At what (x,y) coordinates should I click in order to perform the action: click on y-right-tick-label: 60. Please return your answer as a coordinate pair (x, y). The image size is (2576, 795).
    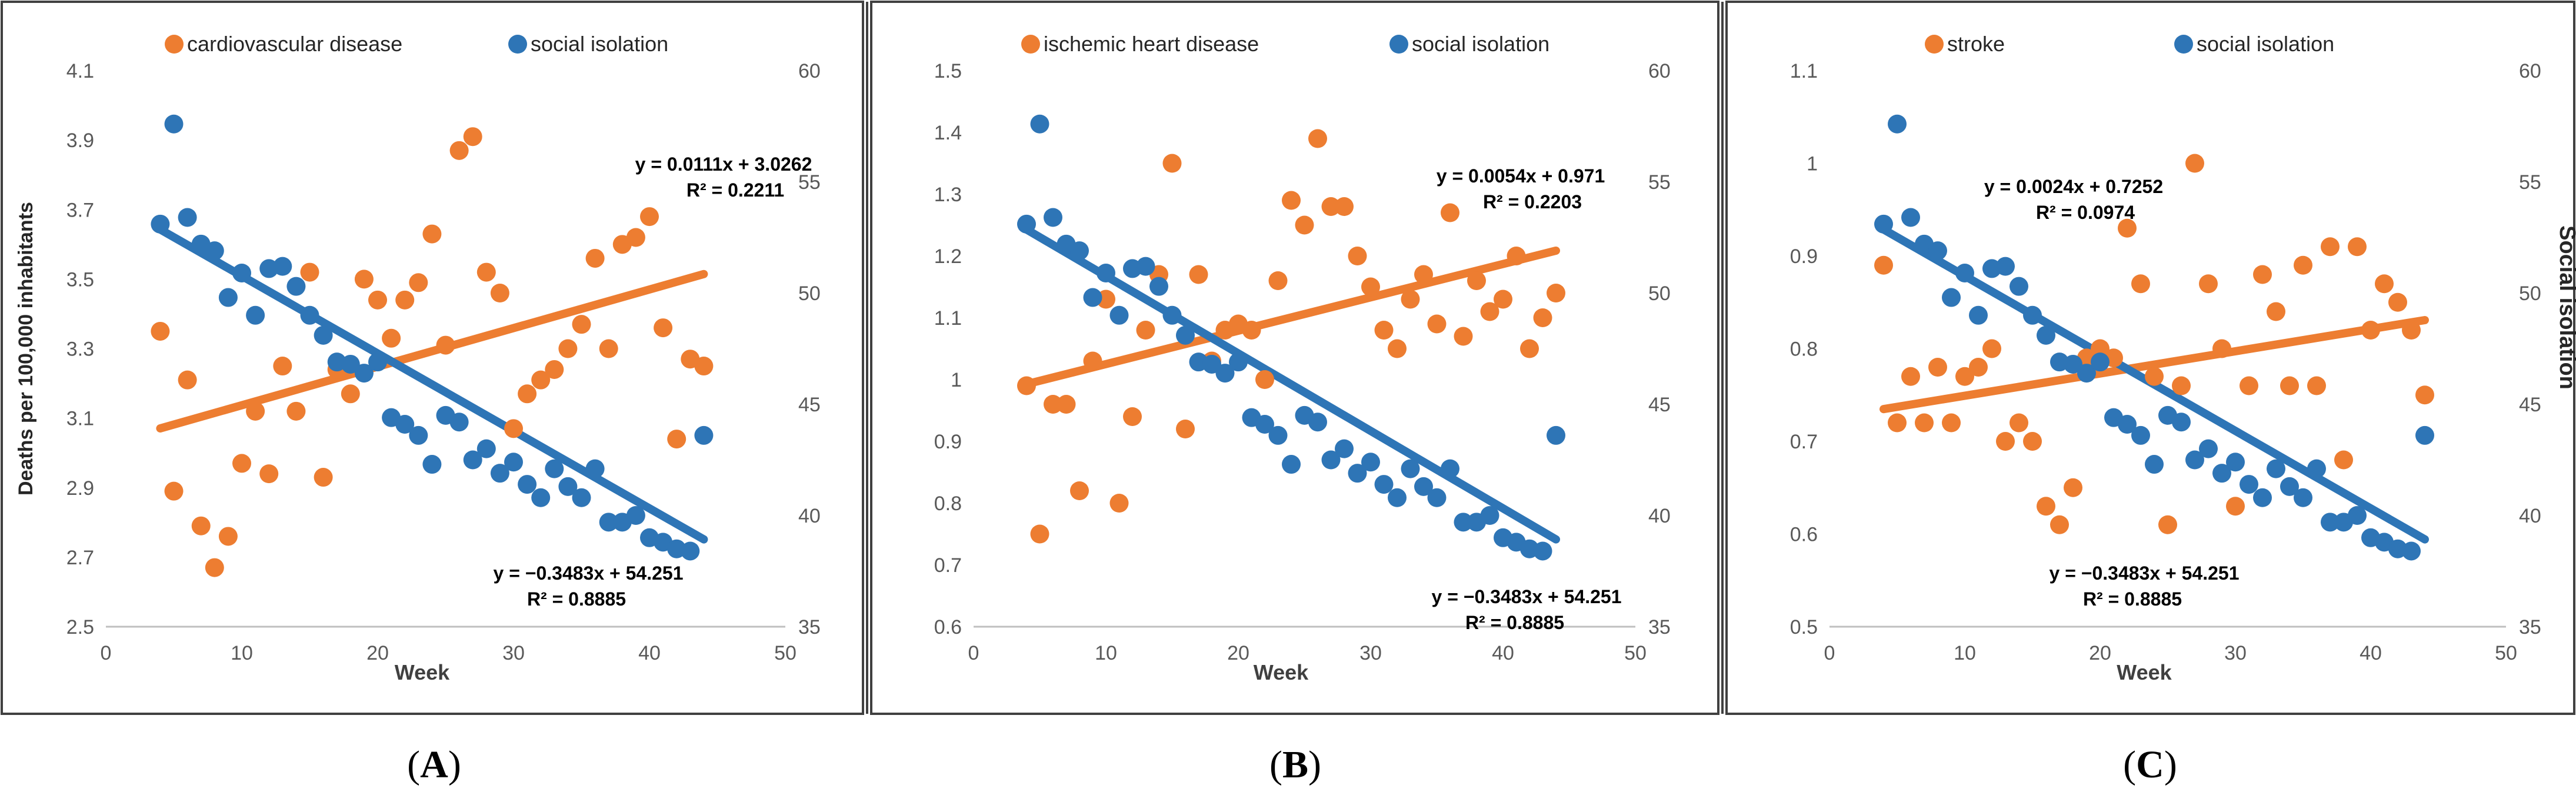
    Looking at the image, I should click on (1660, 71).